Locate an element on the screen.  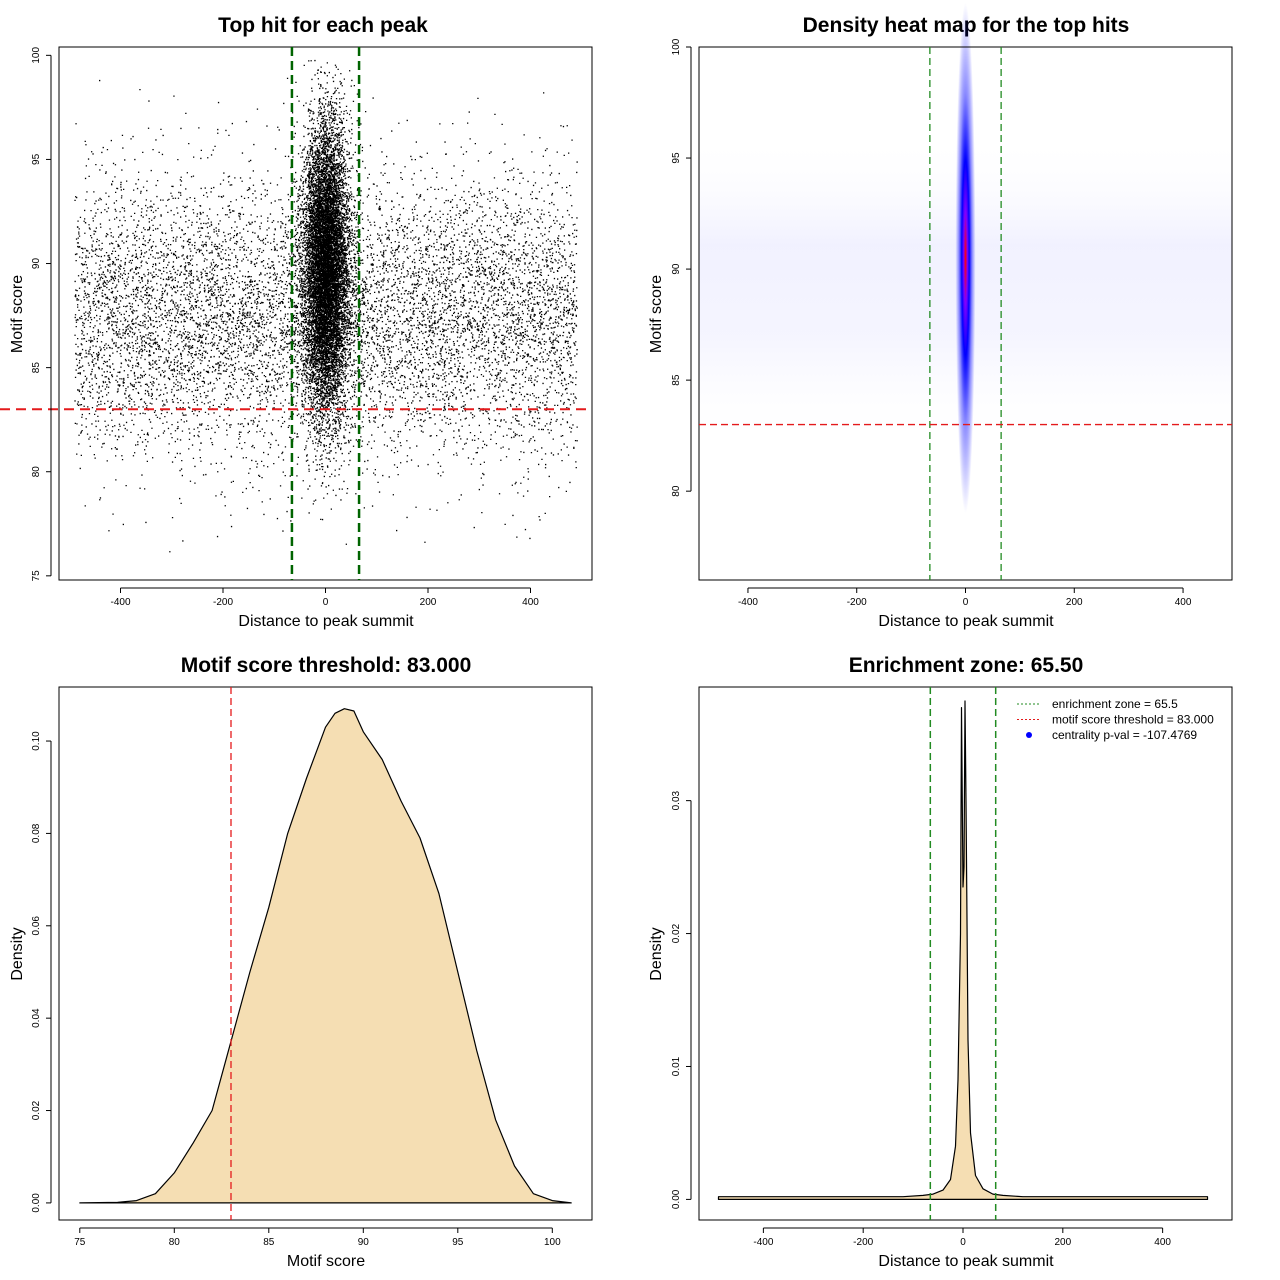
panel3-y-tick-label: 0.10 is located at coordinates (36, 741).